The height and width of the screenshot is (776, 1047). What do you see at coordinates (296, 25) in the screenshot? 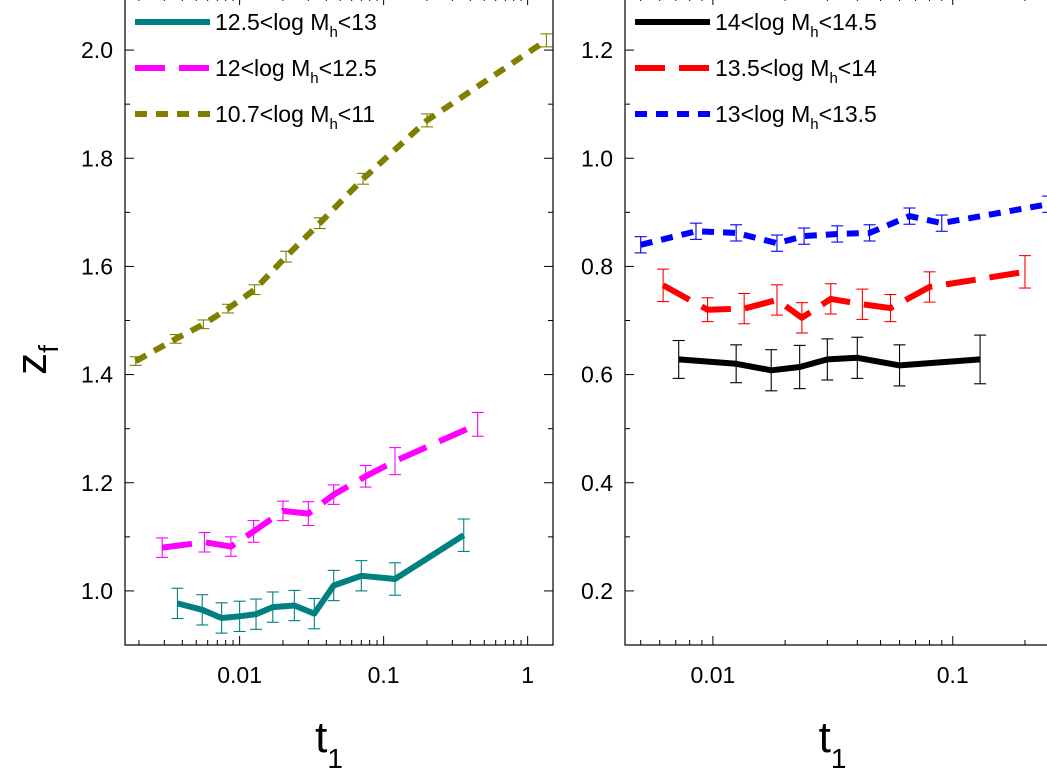
I see `legend-label: 12.5<log Mh<13` at bounding box center [296, 25].